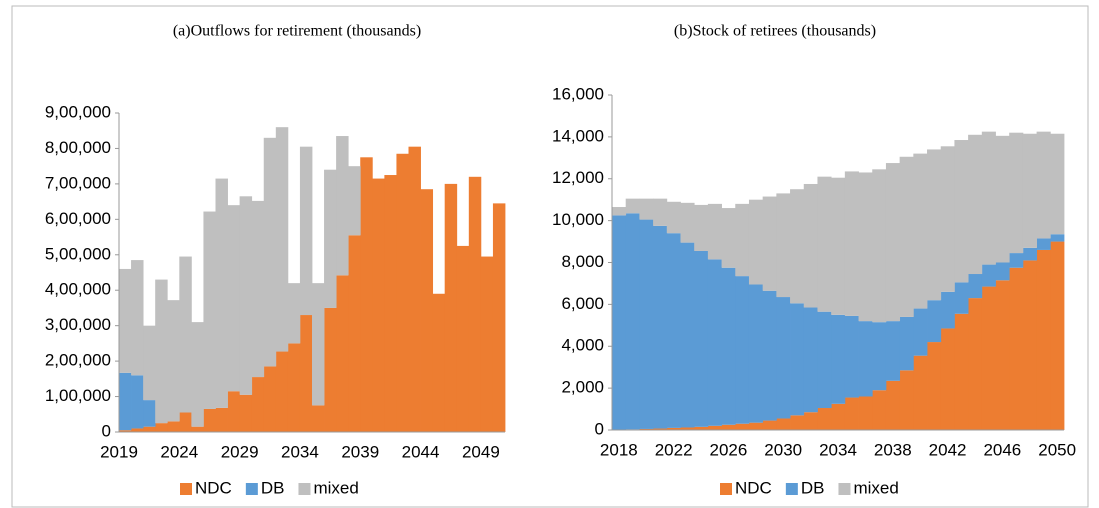 The image size is (1099, 508). What do you see at coordinates (78, 360) in the screenshot?
I see `y-tick-label: 2,00,000` at bounding box center [78, 360].